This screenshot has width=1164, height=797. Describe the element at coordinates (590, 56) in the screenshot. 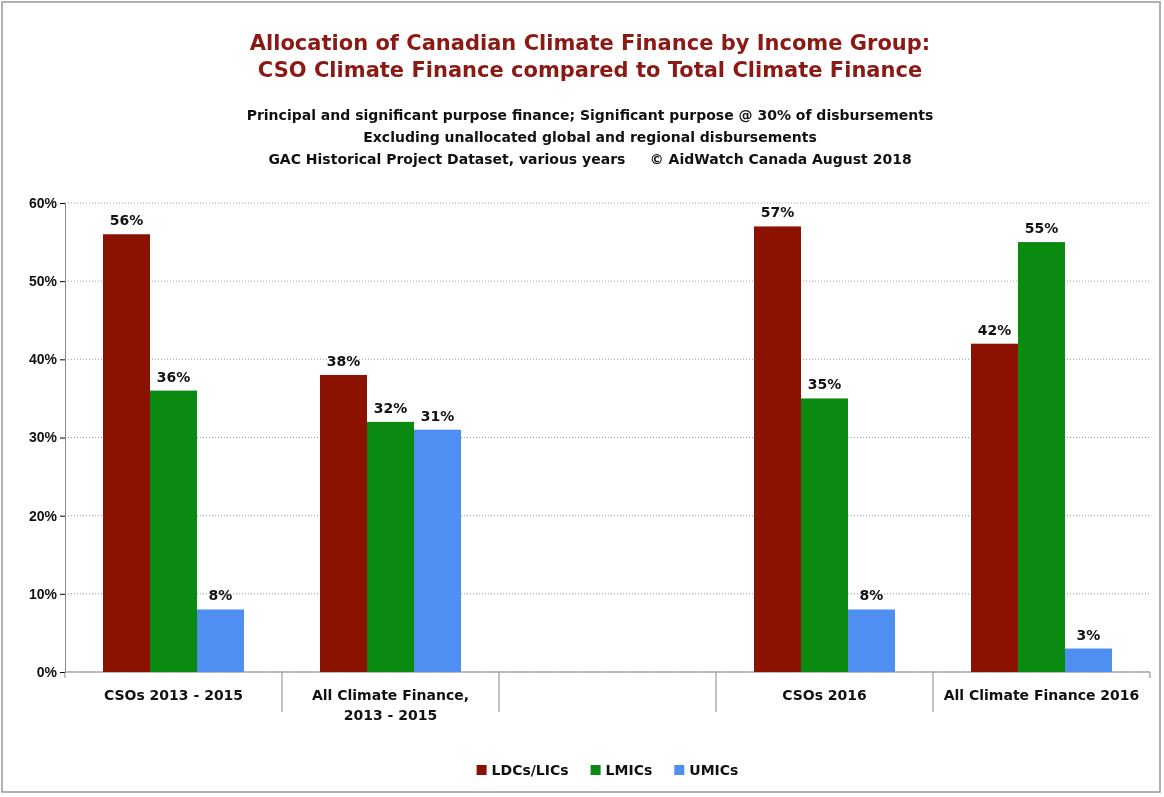

I see `chart-title: Allocation of Canadian Climate Finance by Income Group: CSO Climate Finance compared to Total Climate Finance` at that location.